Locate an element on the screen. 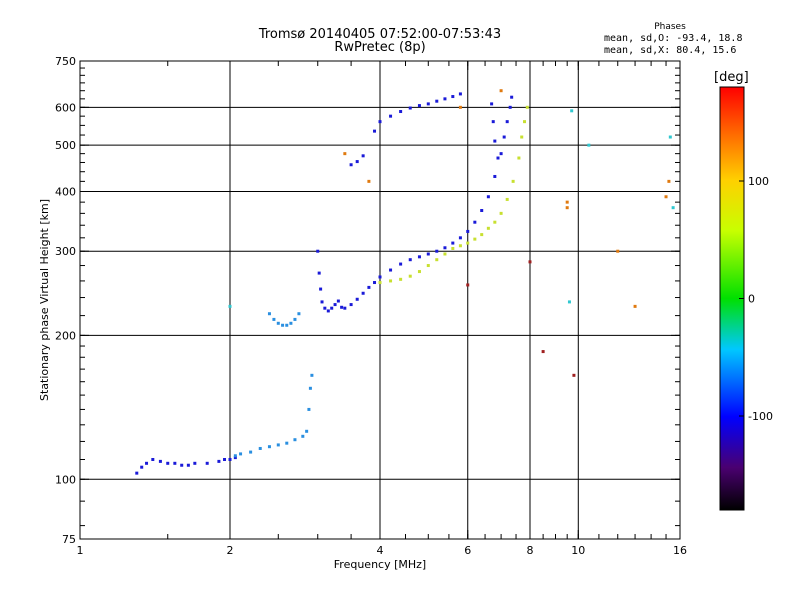 This screenshot has width=800, height=600. chart-title: Tromsø 20140405 07:52:00-07:53:43 is located at coordinates (380, 34).